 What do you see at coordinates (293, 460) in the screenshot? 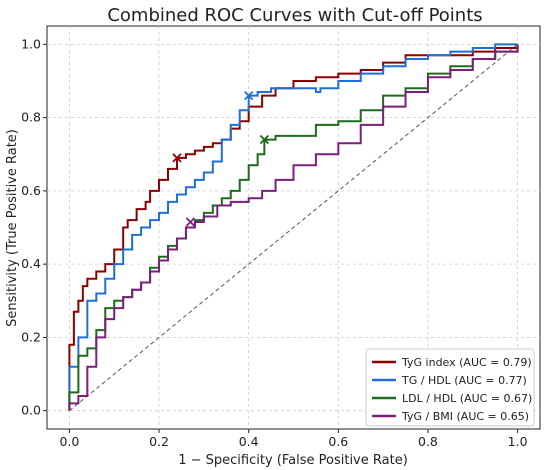
I see `x-axis-label: 1 − Specificity (False Positive Rate)` at bounding box center [293, 460].